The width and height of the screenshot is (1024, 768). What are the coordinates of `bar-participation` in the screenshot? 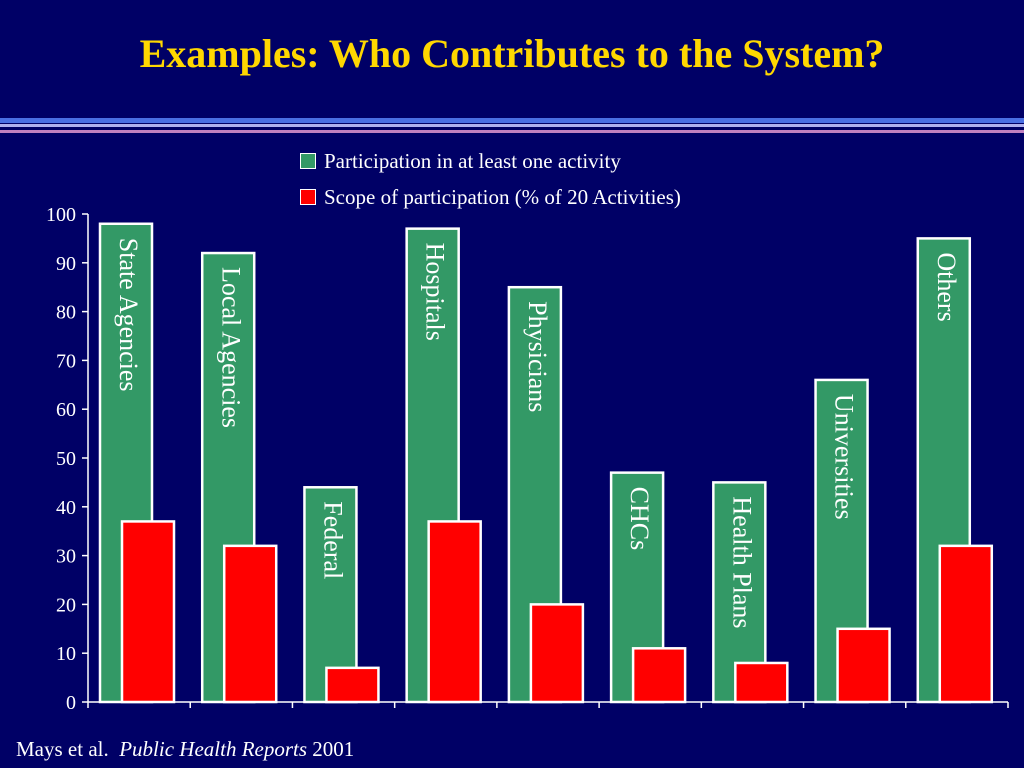 It's located at (330, 595).